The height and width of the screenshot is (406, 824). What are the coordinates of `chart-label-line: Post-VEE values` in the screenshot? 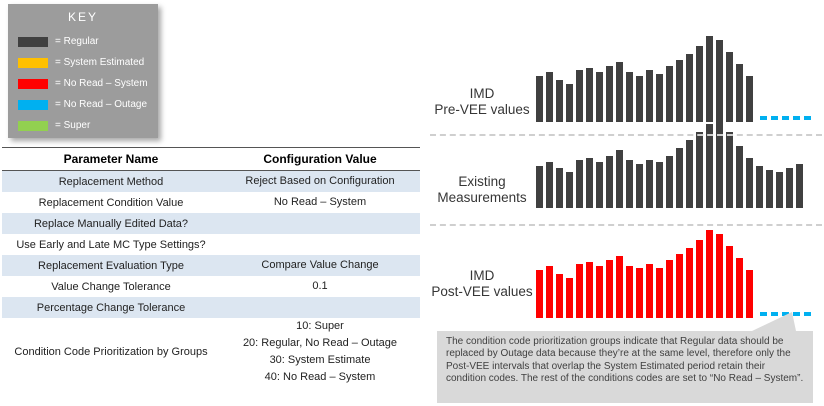 It's located at (482, 292).